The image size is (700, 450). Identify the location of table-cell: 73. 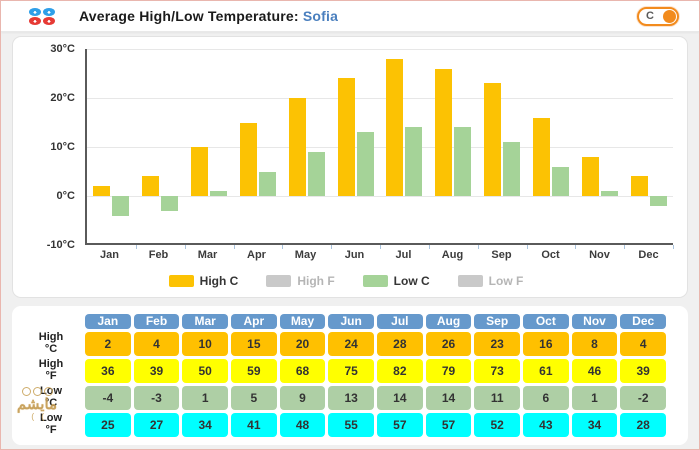
(497, 370).